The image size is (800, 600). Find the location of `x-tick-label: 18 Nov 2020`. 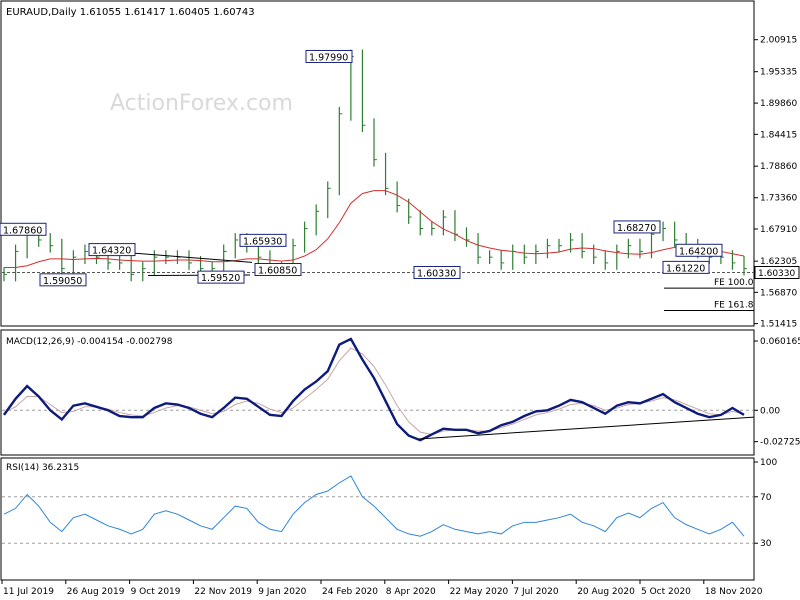

x-tick-label: 18 Nov 2020 is located at coordinates (734, 592).